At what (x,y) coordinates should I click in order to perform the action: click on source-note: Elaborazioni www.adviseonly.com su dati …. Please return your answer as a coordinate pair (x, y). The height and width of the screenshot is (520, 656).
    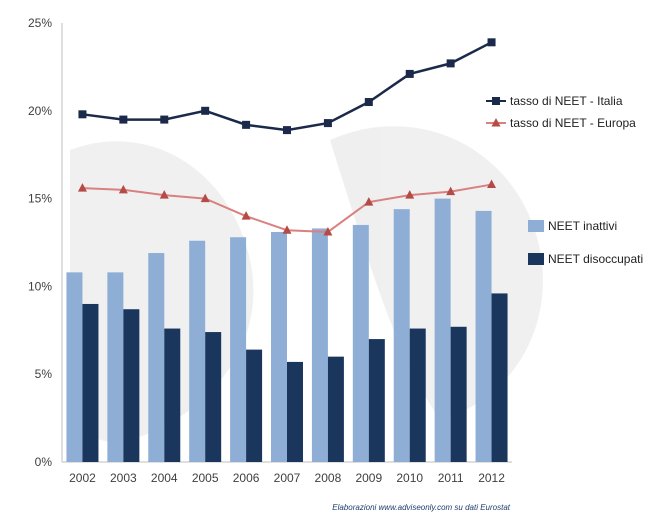
    Looking at the image, I should click on (421, 507).